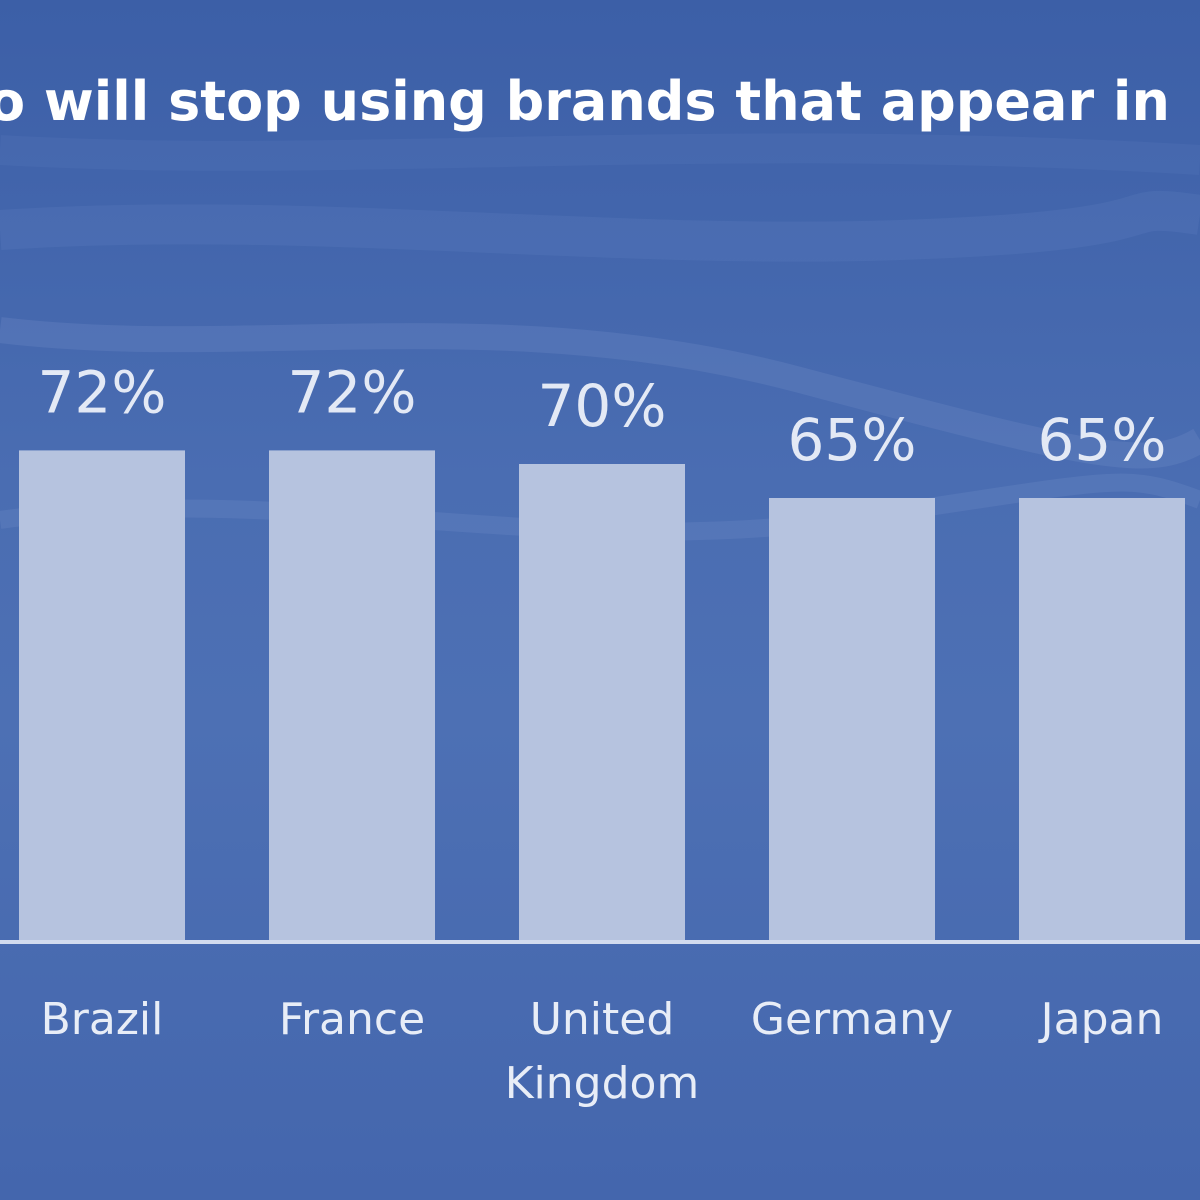 The image size is (1200, 1200). Describe the element at coordinates (585, 101) in the screenshot. I see `chart-title: o will stop using brands that appear in` at that location.